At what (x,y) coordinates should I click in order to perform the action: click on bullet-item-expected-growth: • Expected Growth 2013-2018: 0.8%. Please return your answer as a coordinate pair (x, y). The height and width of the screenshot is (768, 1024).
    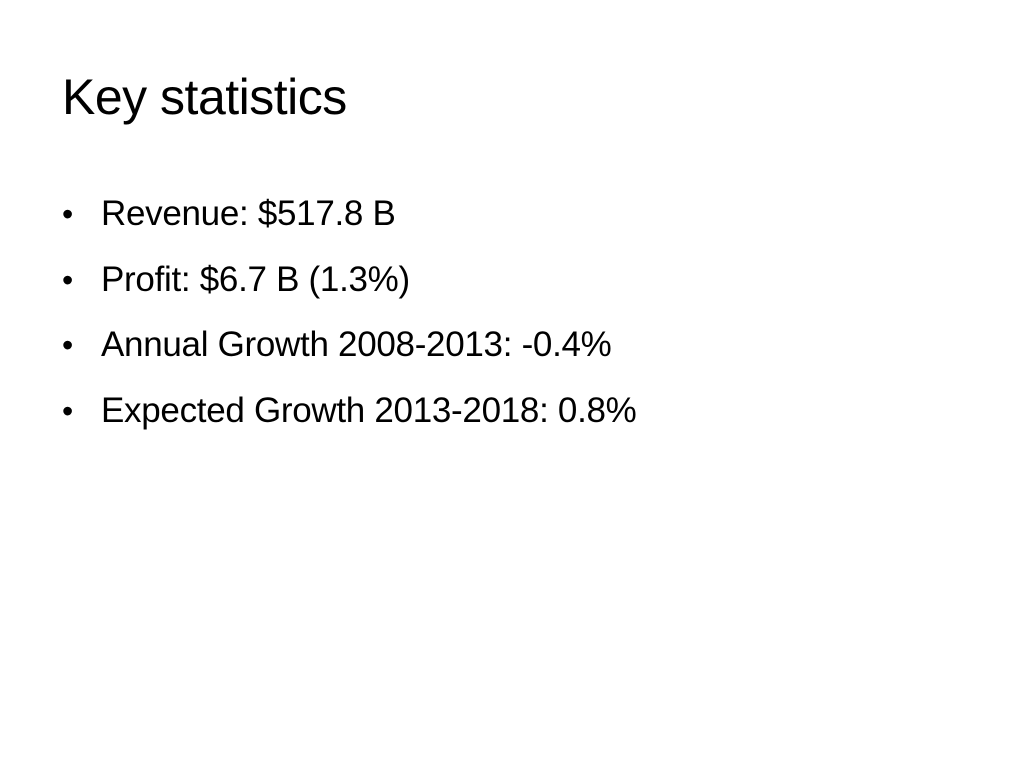
    Looking at the image, I should click on (349, 416).